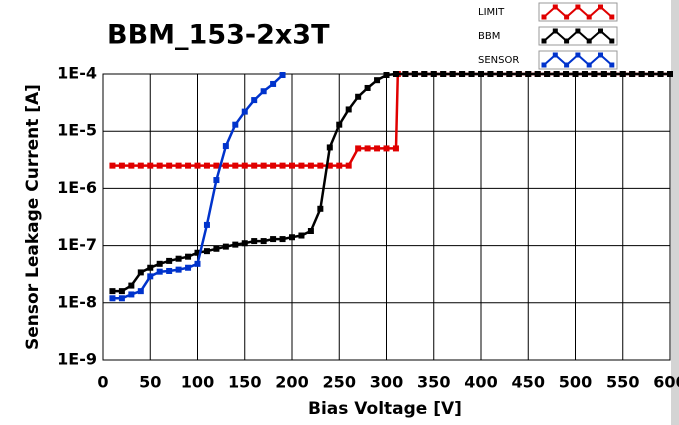  Describe the element at coordinates (197, 382) in the screenshot. I see `x-tick-label: 100` at that location.